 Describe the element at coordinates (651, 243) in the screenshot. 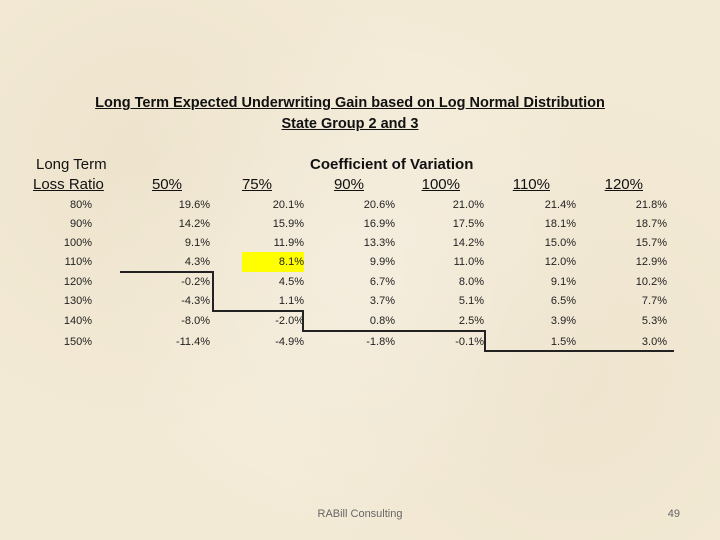

I see `table-cell: 15.7%` at that location.